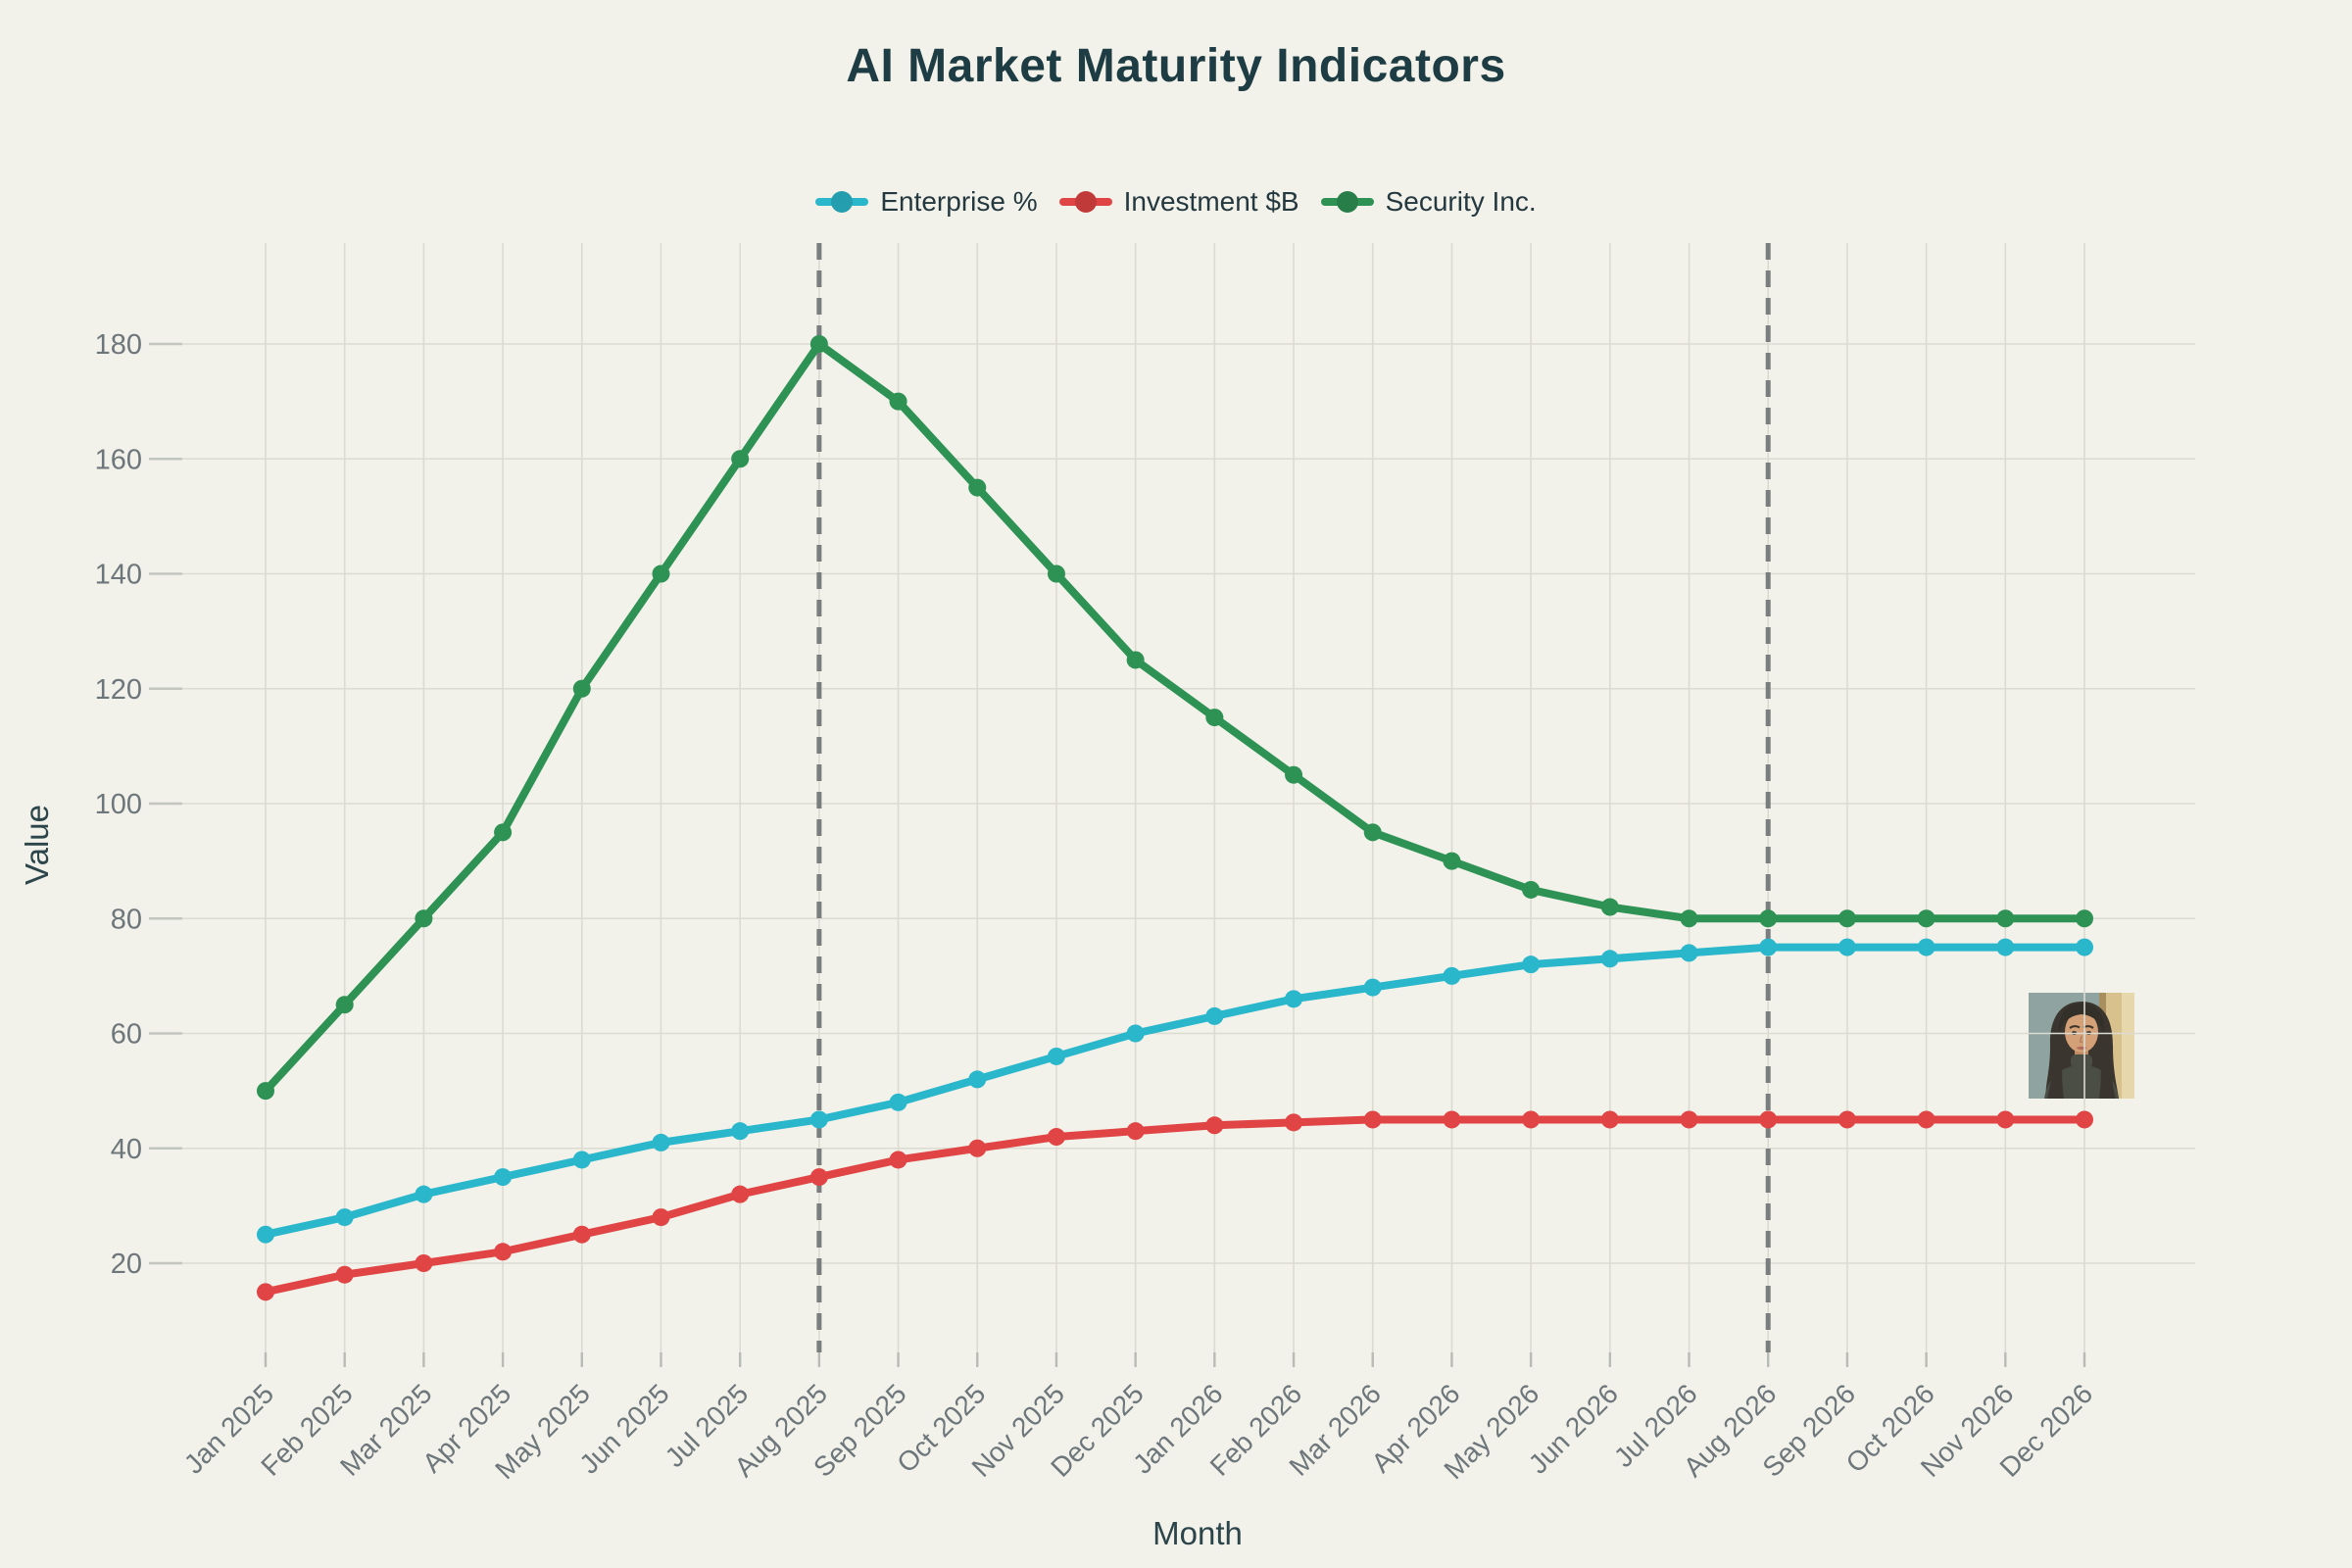 The width and height of the screenshot is (2352, 1568). What do you see at coordinates (118, 575) in the screenshot?
I see `y-tick-label: 140` at bounding box center [118, 575].